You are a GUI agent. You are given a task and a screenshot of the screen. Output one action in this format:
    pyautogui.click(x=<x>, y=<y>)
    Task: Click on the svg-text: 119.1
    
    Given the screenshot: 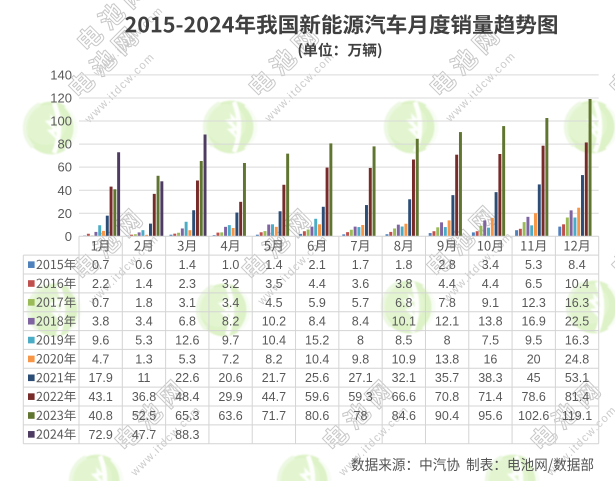 What is the action you would take?
    pyautogui.click(x=577, y=416)
    